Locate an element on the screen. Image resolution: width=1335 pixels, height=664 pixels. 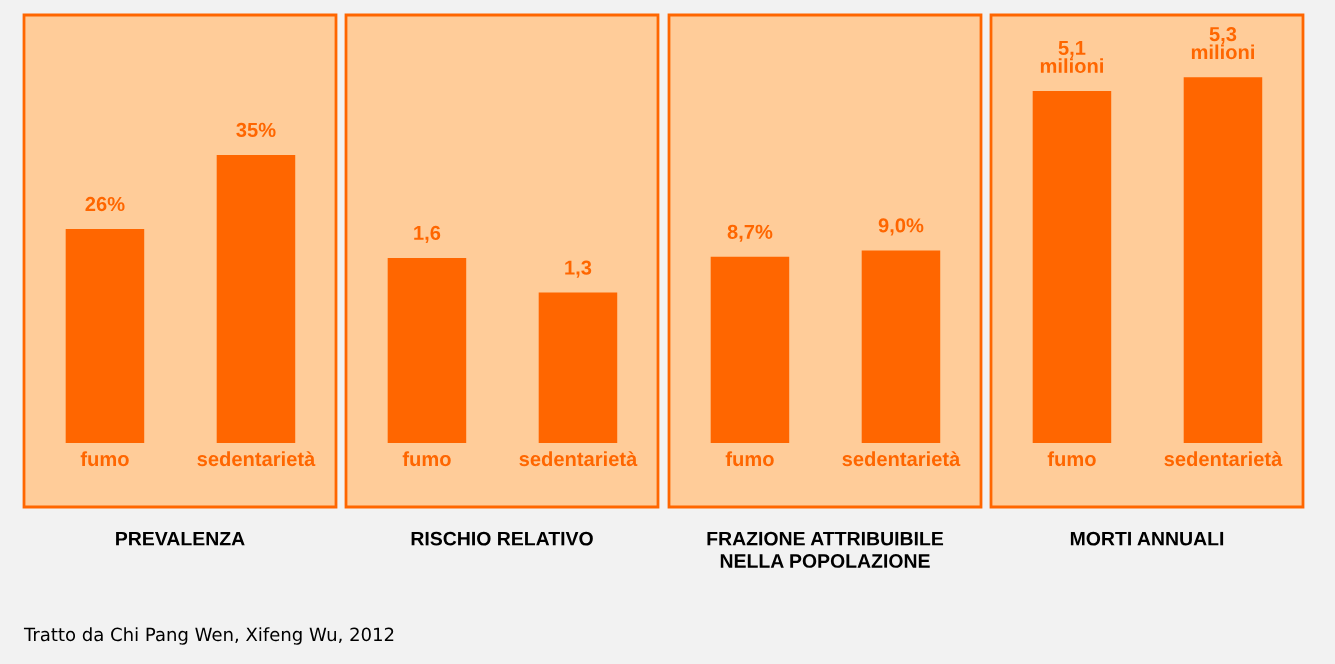
data-label: 35% is located at coordinates (256, 130).